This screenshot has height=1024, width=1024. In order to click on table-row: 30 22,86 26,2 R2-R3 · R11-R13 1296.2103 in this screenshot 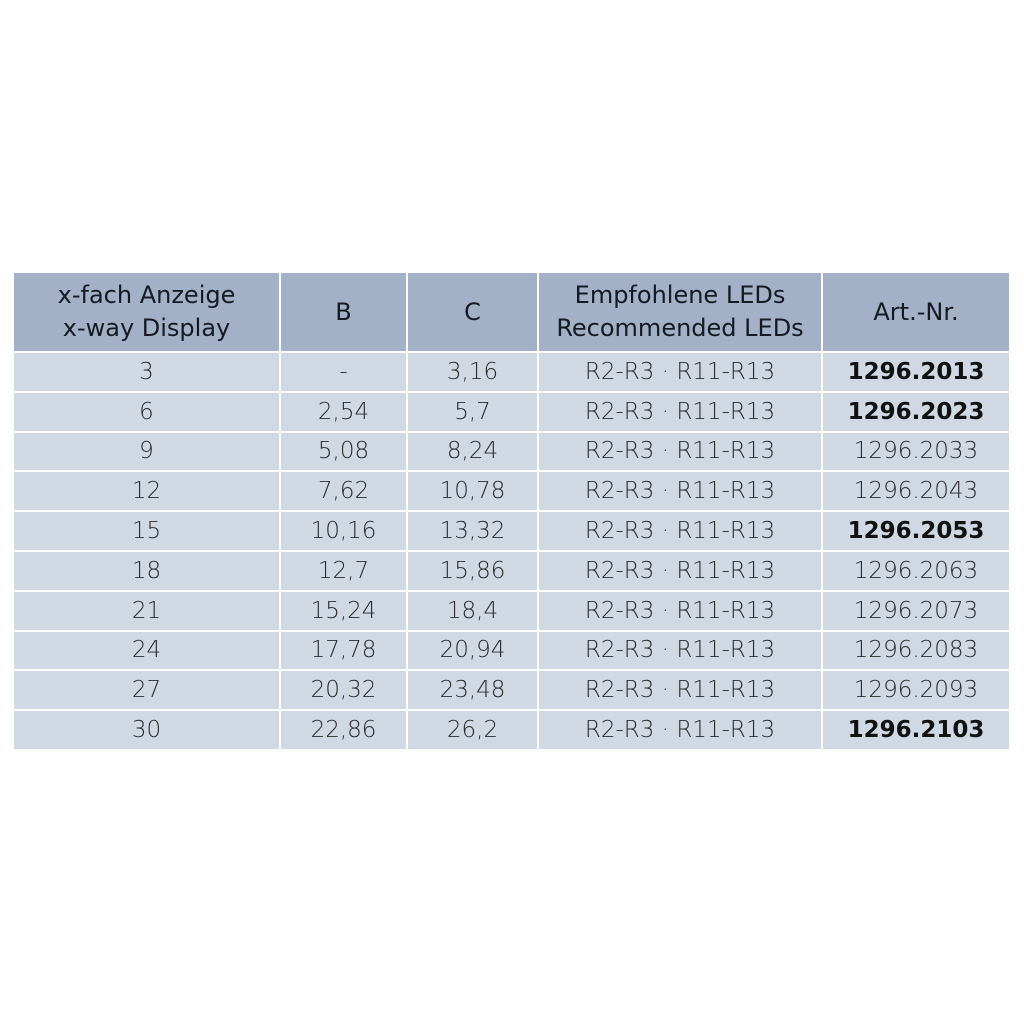, I will do `click(511, 730)`.